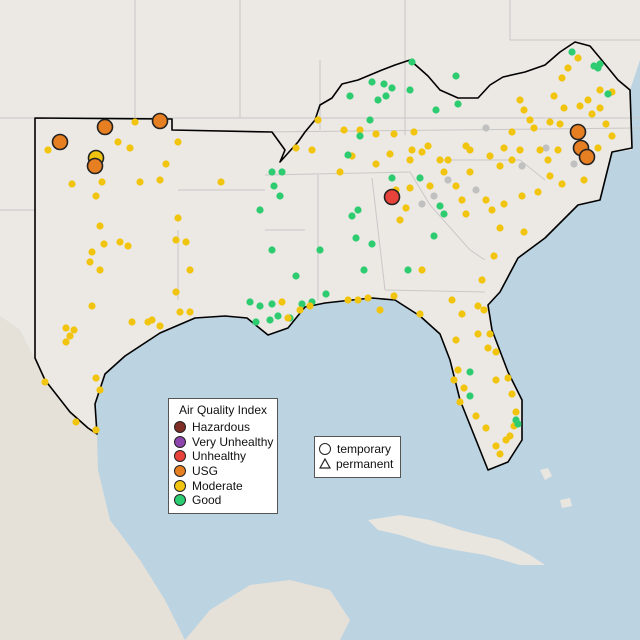 Image resolution: width=640 pixels, height=640 pixels. Describe the element at coordinates (325, 463) in the screenshot. I see `triangle-icon` at that location.